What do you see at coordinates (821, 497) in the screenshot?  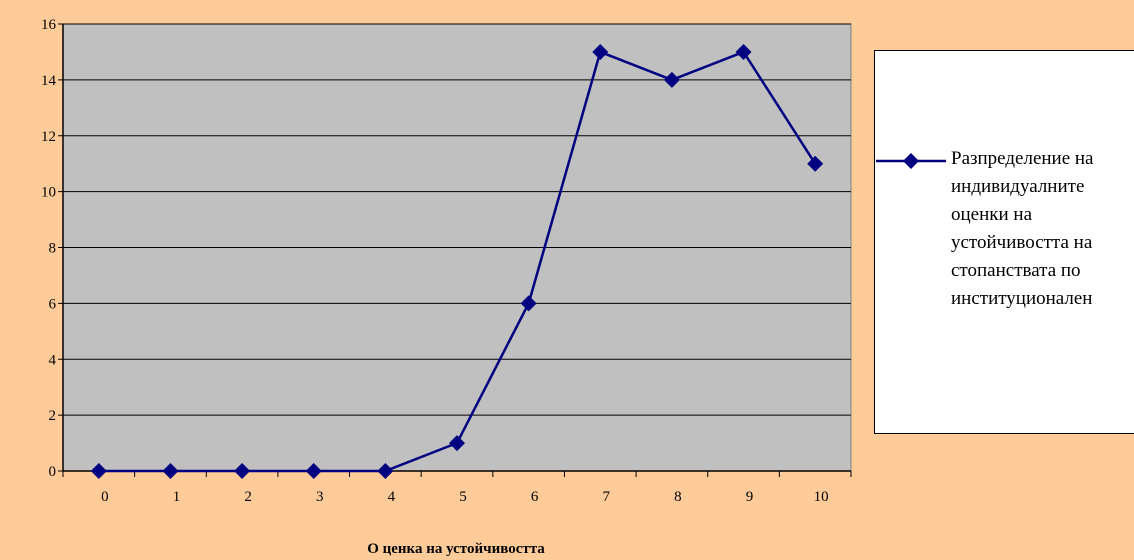 I see `x-tick-label: 10` at bounding box center [821, 497].